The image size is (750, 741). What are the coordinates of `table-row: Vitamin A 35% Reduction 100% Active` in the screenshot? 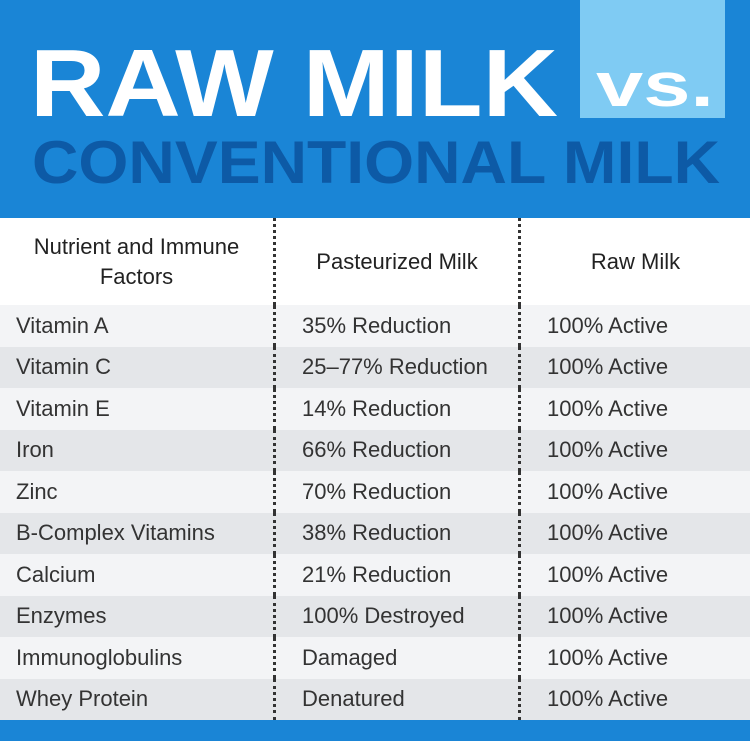 It's located at (375, 326).